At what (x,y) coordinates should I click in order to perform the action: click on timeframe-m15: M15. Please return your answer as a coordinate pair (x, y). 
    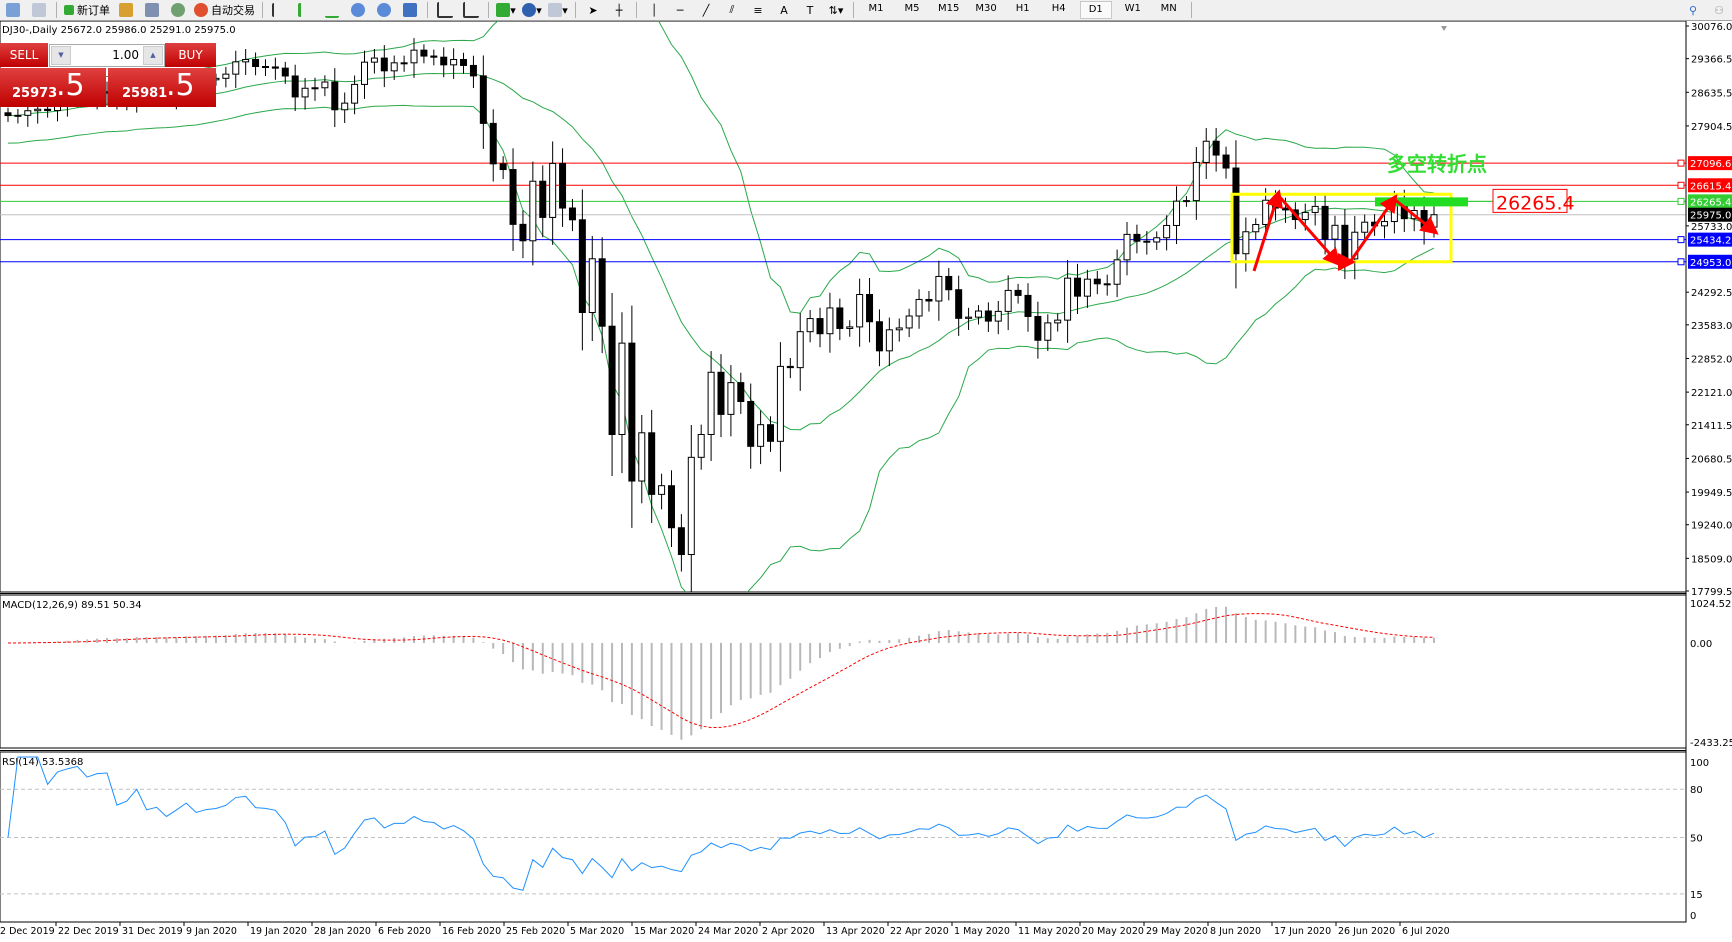
    Looking at the image, I should click on (949, 8).